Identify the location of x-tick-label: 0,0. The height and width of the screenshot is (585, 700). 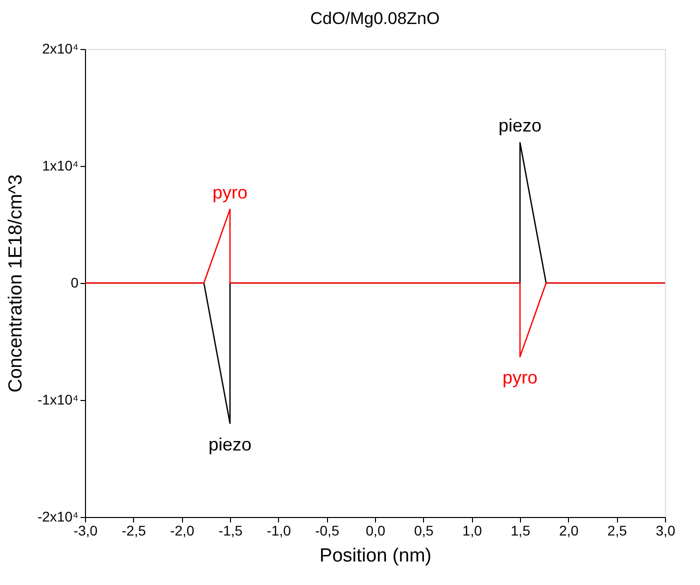
(376, 530).